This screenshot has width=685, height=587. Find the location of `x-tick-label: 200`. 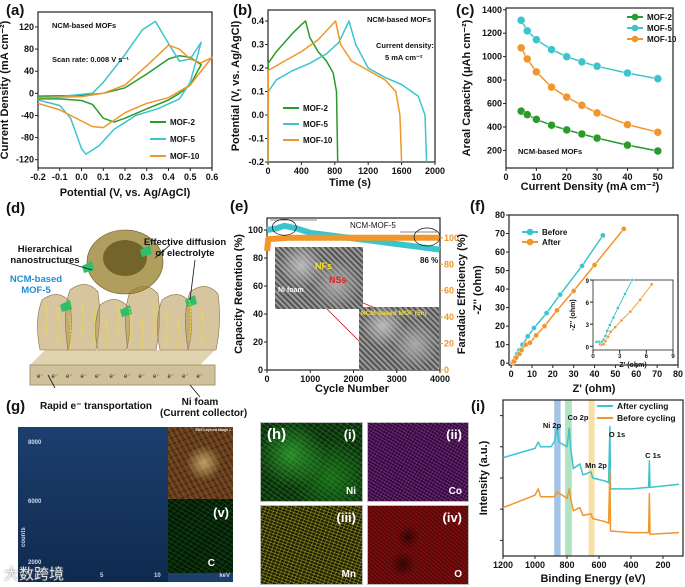

x-tick-label: 200 is located at coordinates (662, 565).